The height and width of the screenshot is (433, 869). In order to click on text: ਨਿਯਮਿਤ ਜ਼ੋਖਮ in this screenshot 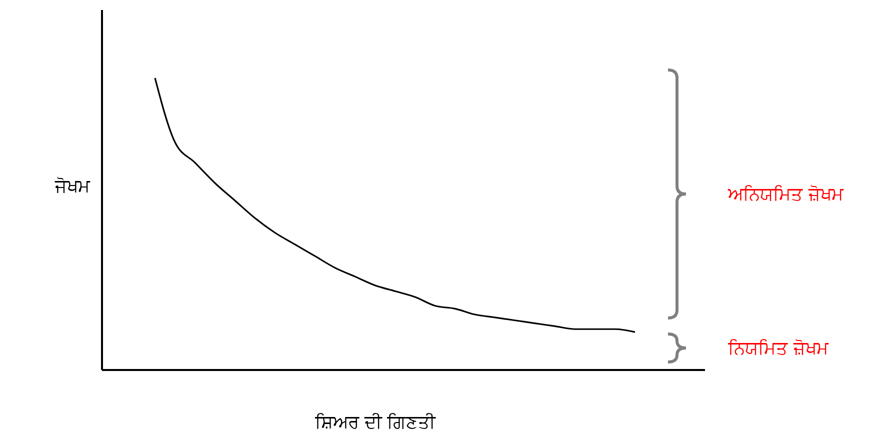, I will do `click(778, 349)`.